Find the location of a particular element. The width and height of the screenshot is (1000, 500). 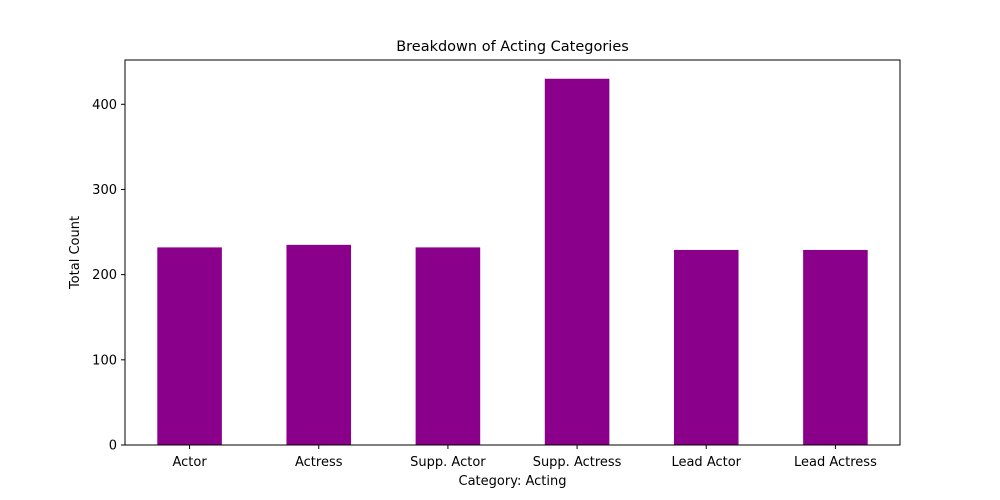

y-tick-label-4: 400 is located at coordinates (104, 105).